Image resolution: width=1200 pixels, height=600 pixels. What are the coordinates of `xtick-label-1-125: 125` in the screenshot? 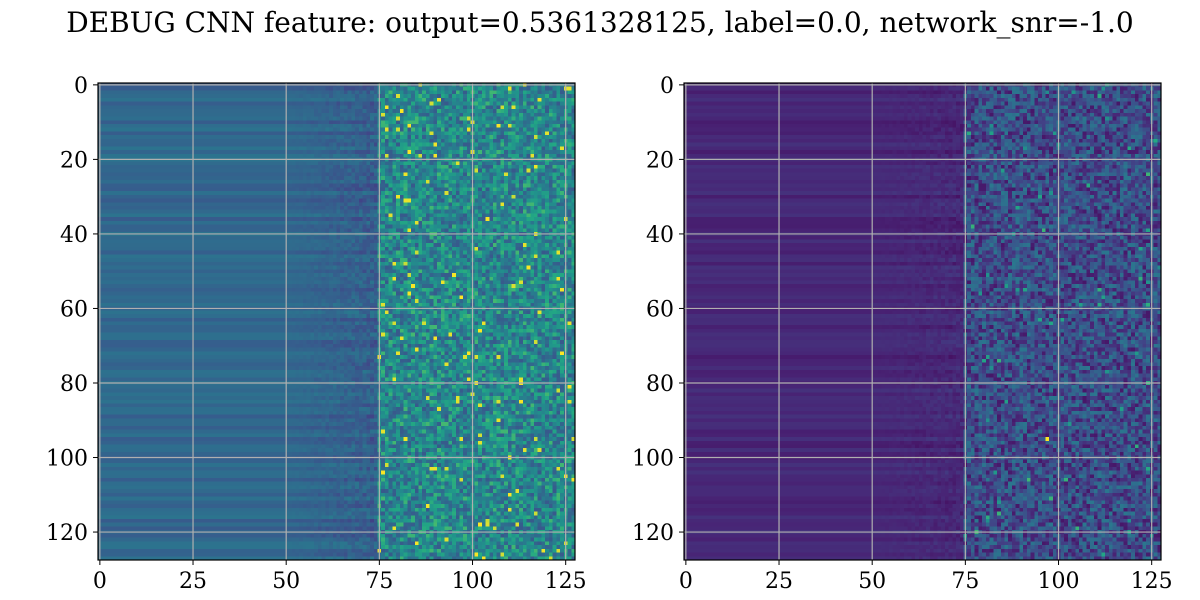 It's located at (566, 581).